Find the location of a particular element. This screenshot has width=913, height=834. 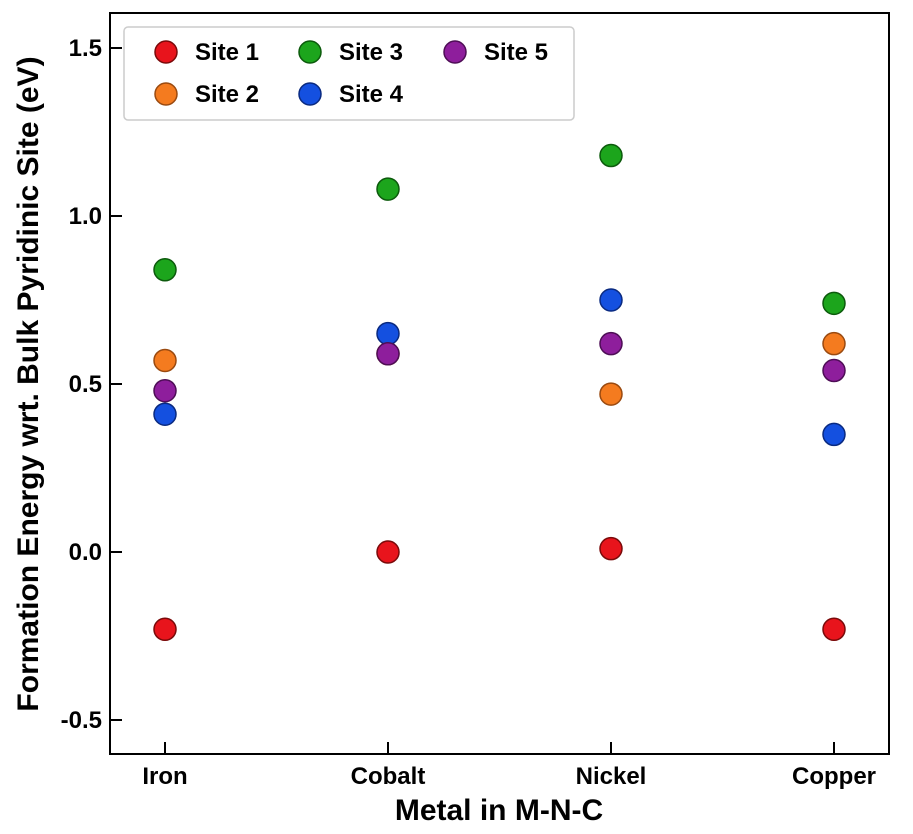

y-tick-label: 1.0 is located at coordinates (85, 216).